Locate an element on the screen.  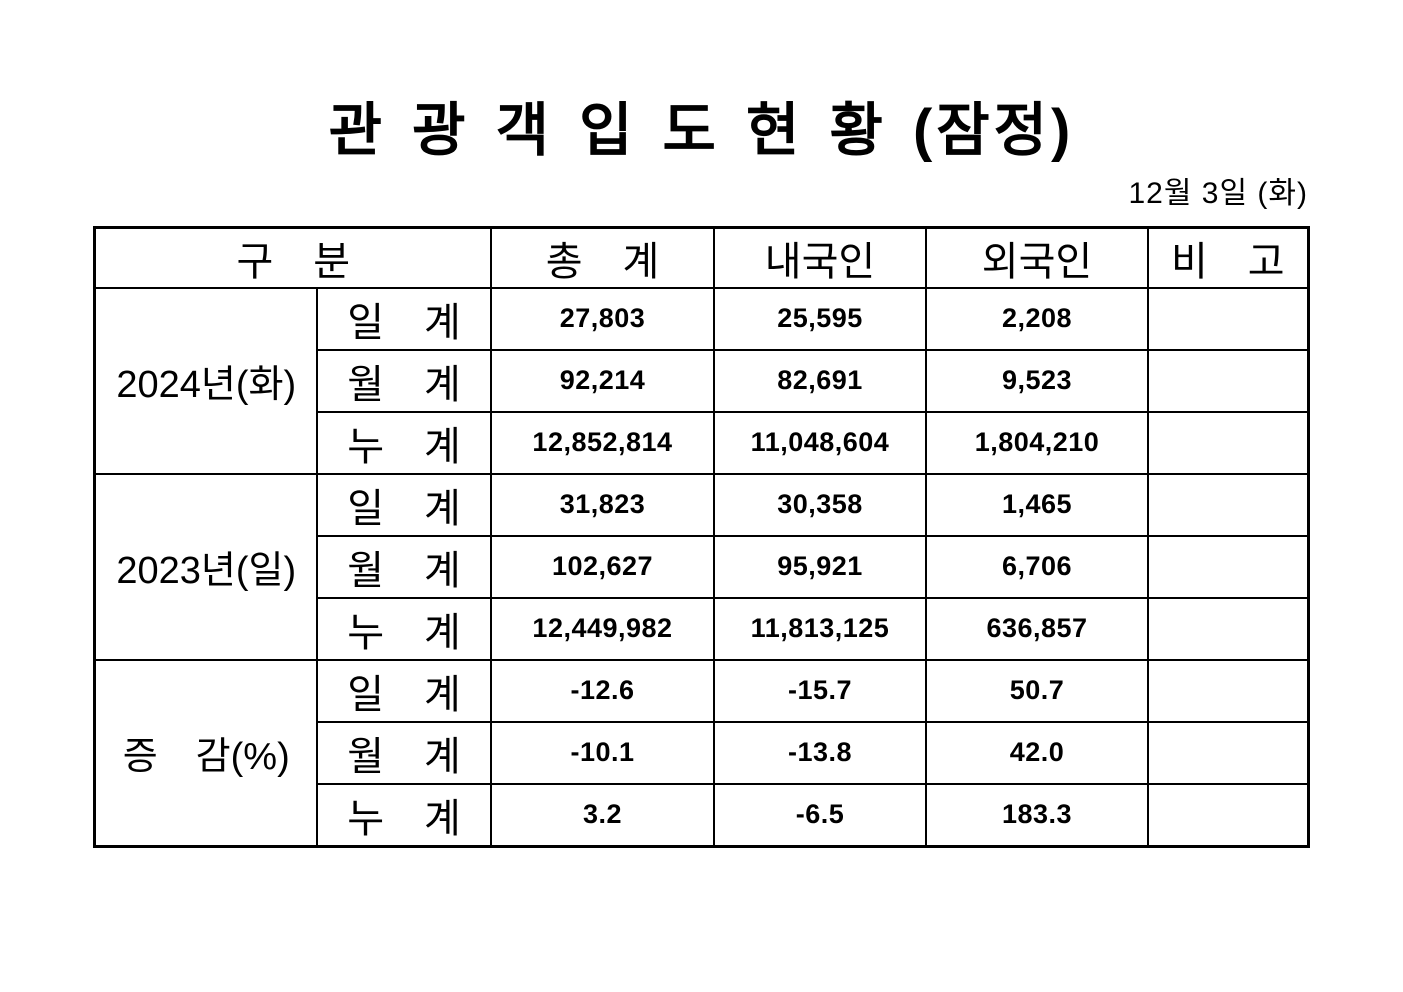
table-header-row: 구 분 총 계 내국인 외국인 비 고 is located at coordinates (701, 257).